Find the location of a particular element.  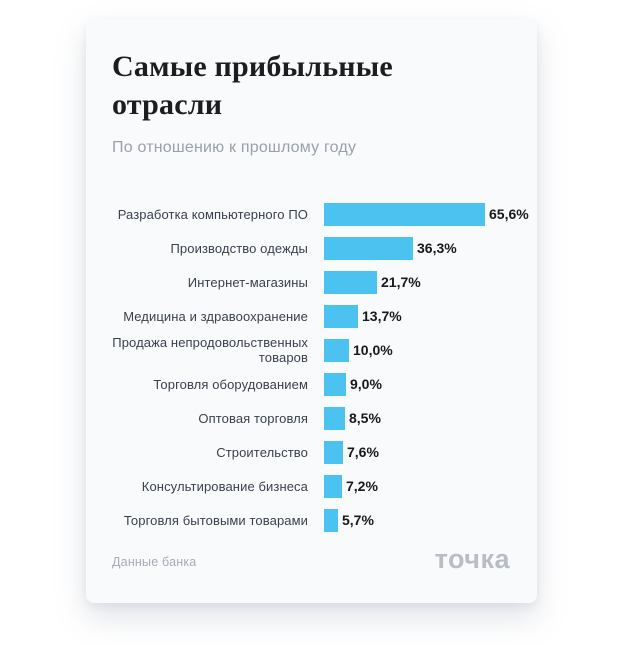

bar-area: 21,7% is located at coordinates (426, 282).